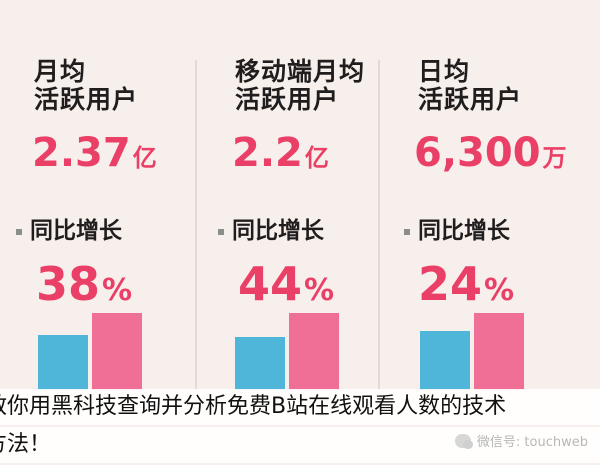 The width and height of the screenshot is (600, 465). I want to click on watermark-text: 微信号: touchweb, so click(532, 442).